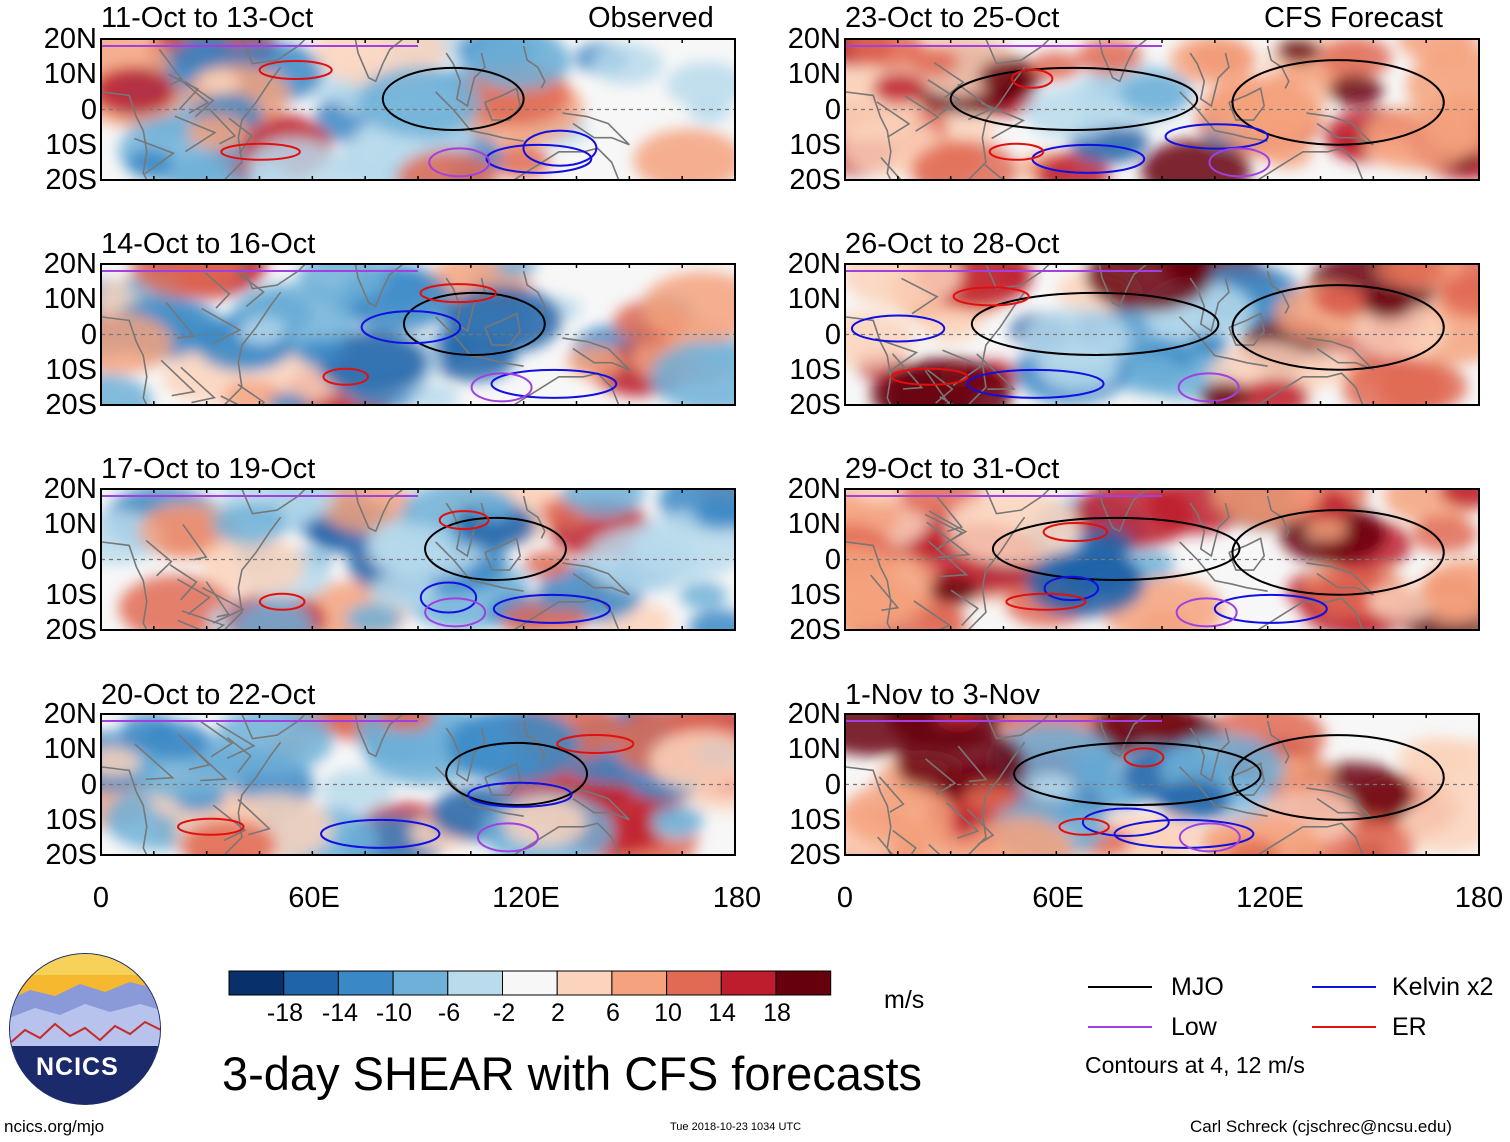 This screenshot has height=1142, width=1510. Describe the element at coordinates (208, 469) in the screenshot. I see `panel-title-3: 17-Oct to 19-Oct` at that location.